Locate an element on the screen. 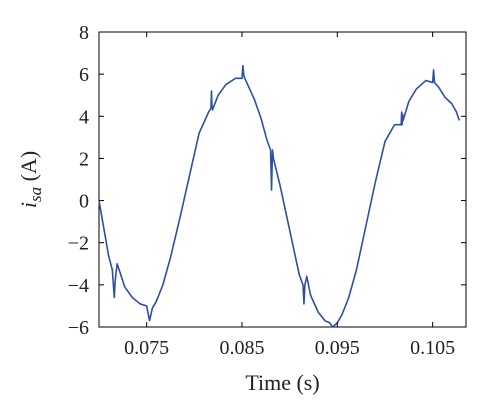  x-tick-label: 0.105 is located at coordinates (432, 348).